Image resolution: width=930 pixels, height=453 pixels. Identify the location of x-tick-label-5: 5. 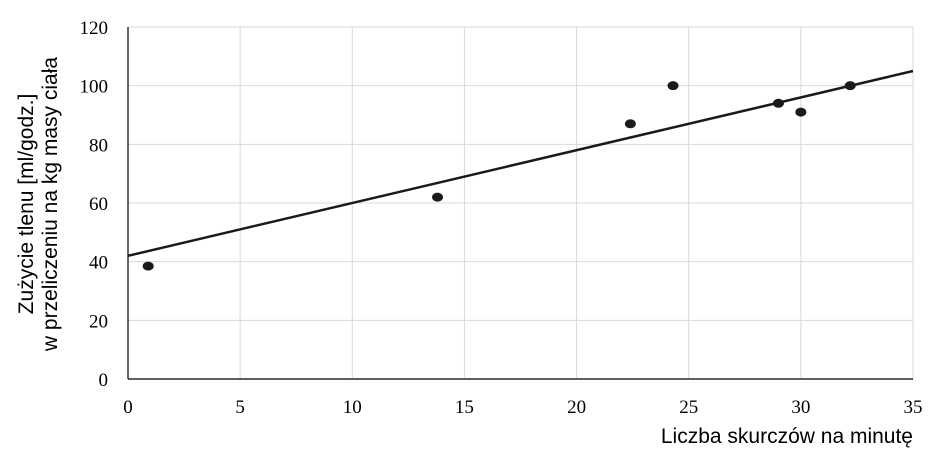
(240, 407).